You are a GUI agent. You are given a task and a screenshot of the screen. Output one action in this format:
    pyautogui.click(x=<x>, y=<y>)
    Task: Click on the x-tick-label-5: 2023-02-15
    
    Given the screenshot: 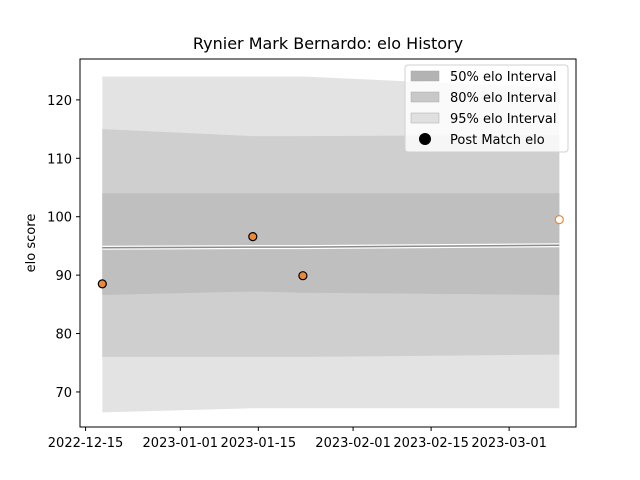 What is the action you would take?
    pyautogui.click(x=431, y=443)
    